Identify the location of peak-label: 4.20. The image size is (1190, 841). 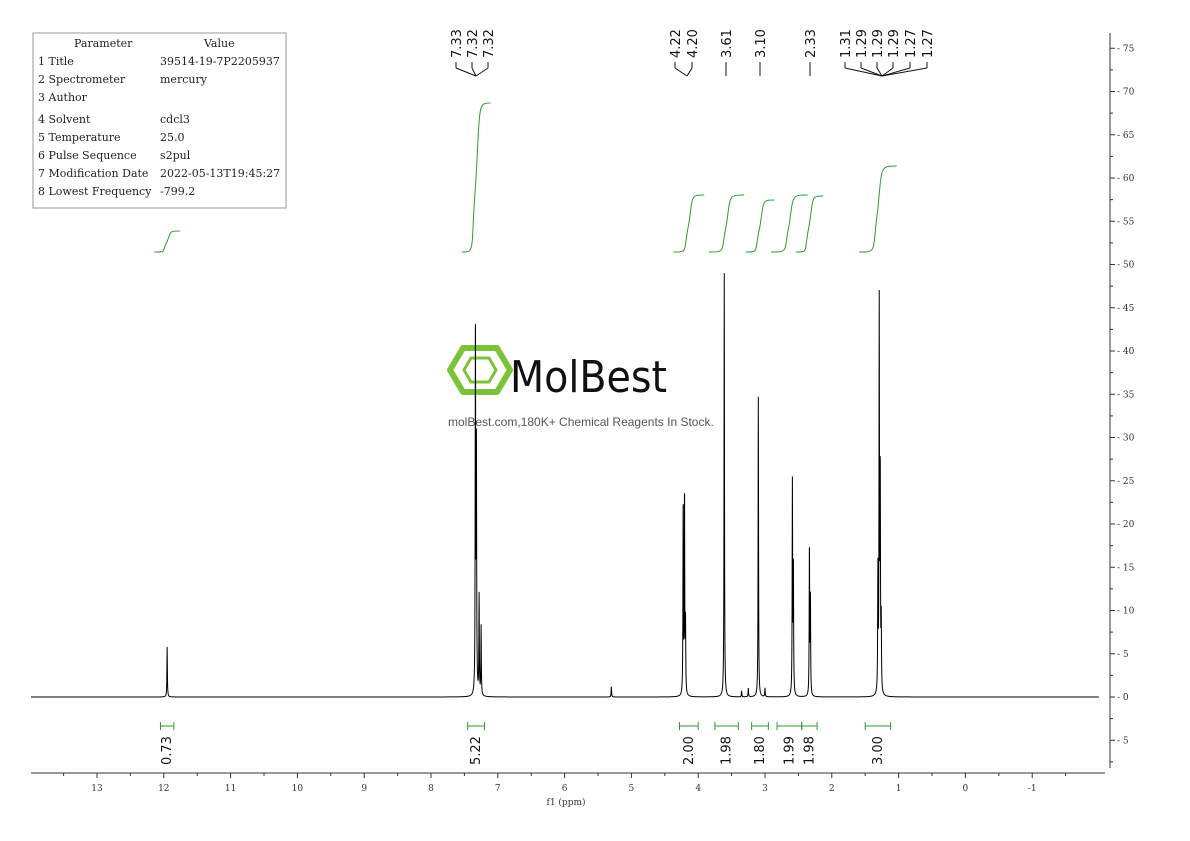
(693, 43).